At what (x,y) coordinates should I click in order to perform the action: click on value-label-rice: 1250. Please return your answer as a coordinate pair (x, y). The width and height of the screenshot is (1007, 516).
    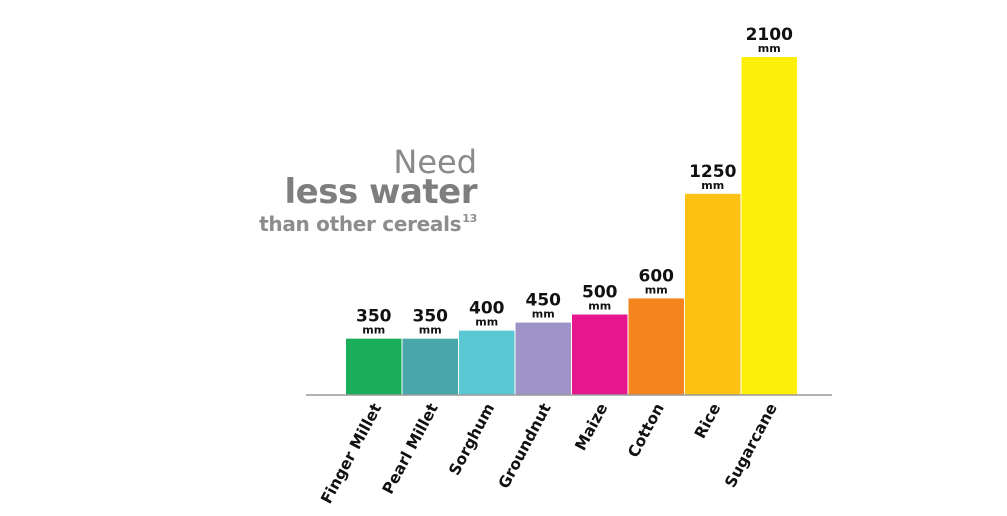
    Looking at the image, I should click on (712, 172).